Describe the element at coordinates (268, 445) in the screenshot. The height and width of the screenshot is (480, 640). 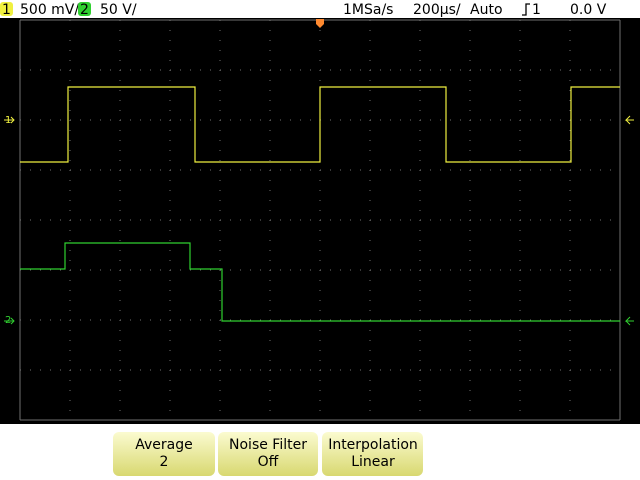
I see `softkey-label: Noise Filter` at that location.